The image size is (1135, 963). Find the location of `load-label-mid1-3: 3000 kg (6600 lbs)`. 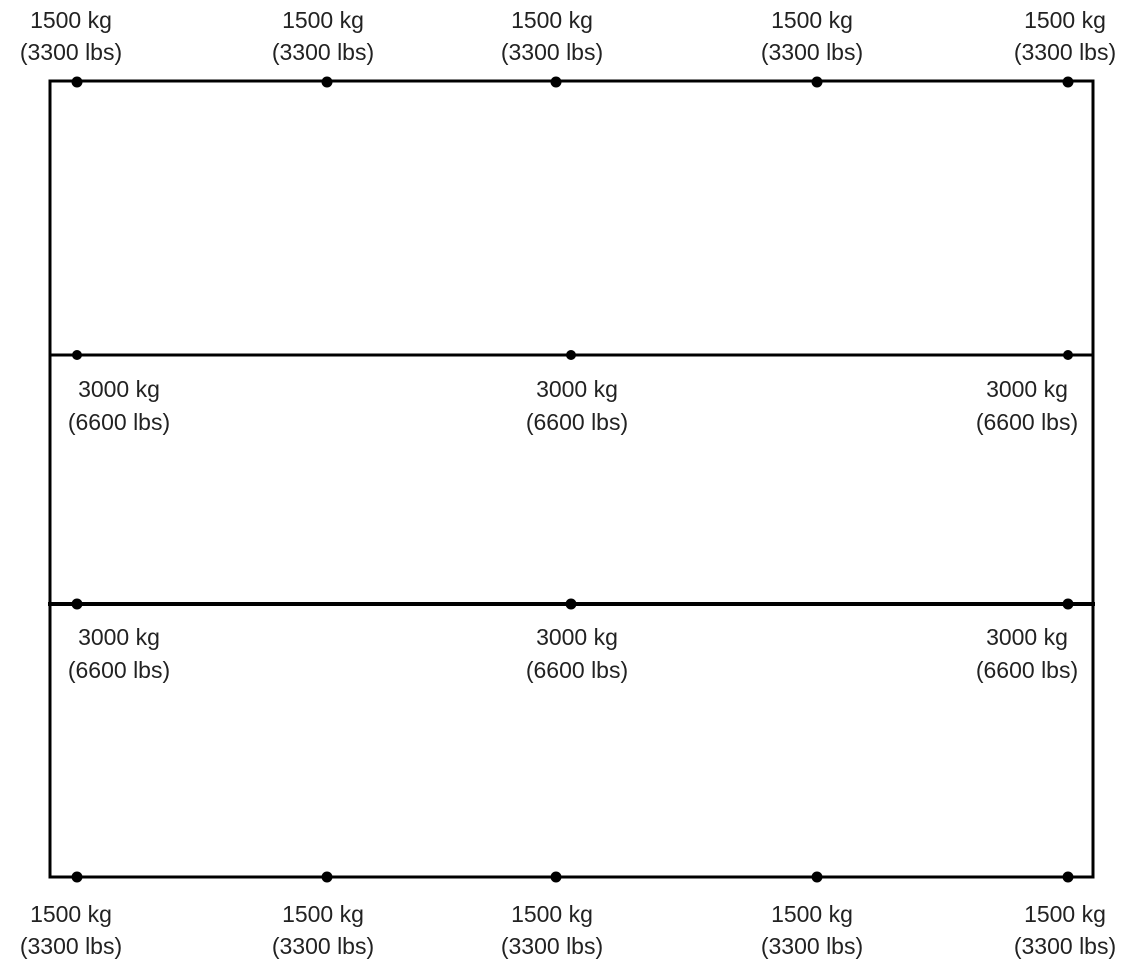

load-label-mid1-3: 3000 kg (6600 lbs) is located at coordinates (1027, 405).